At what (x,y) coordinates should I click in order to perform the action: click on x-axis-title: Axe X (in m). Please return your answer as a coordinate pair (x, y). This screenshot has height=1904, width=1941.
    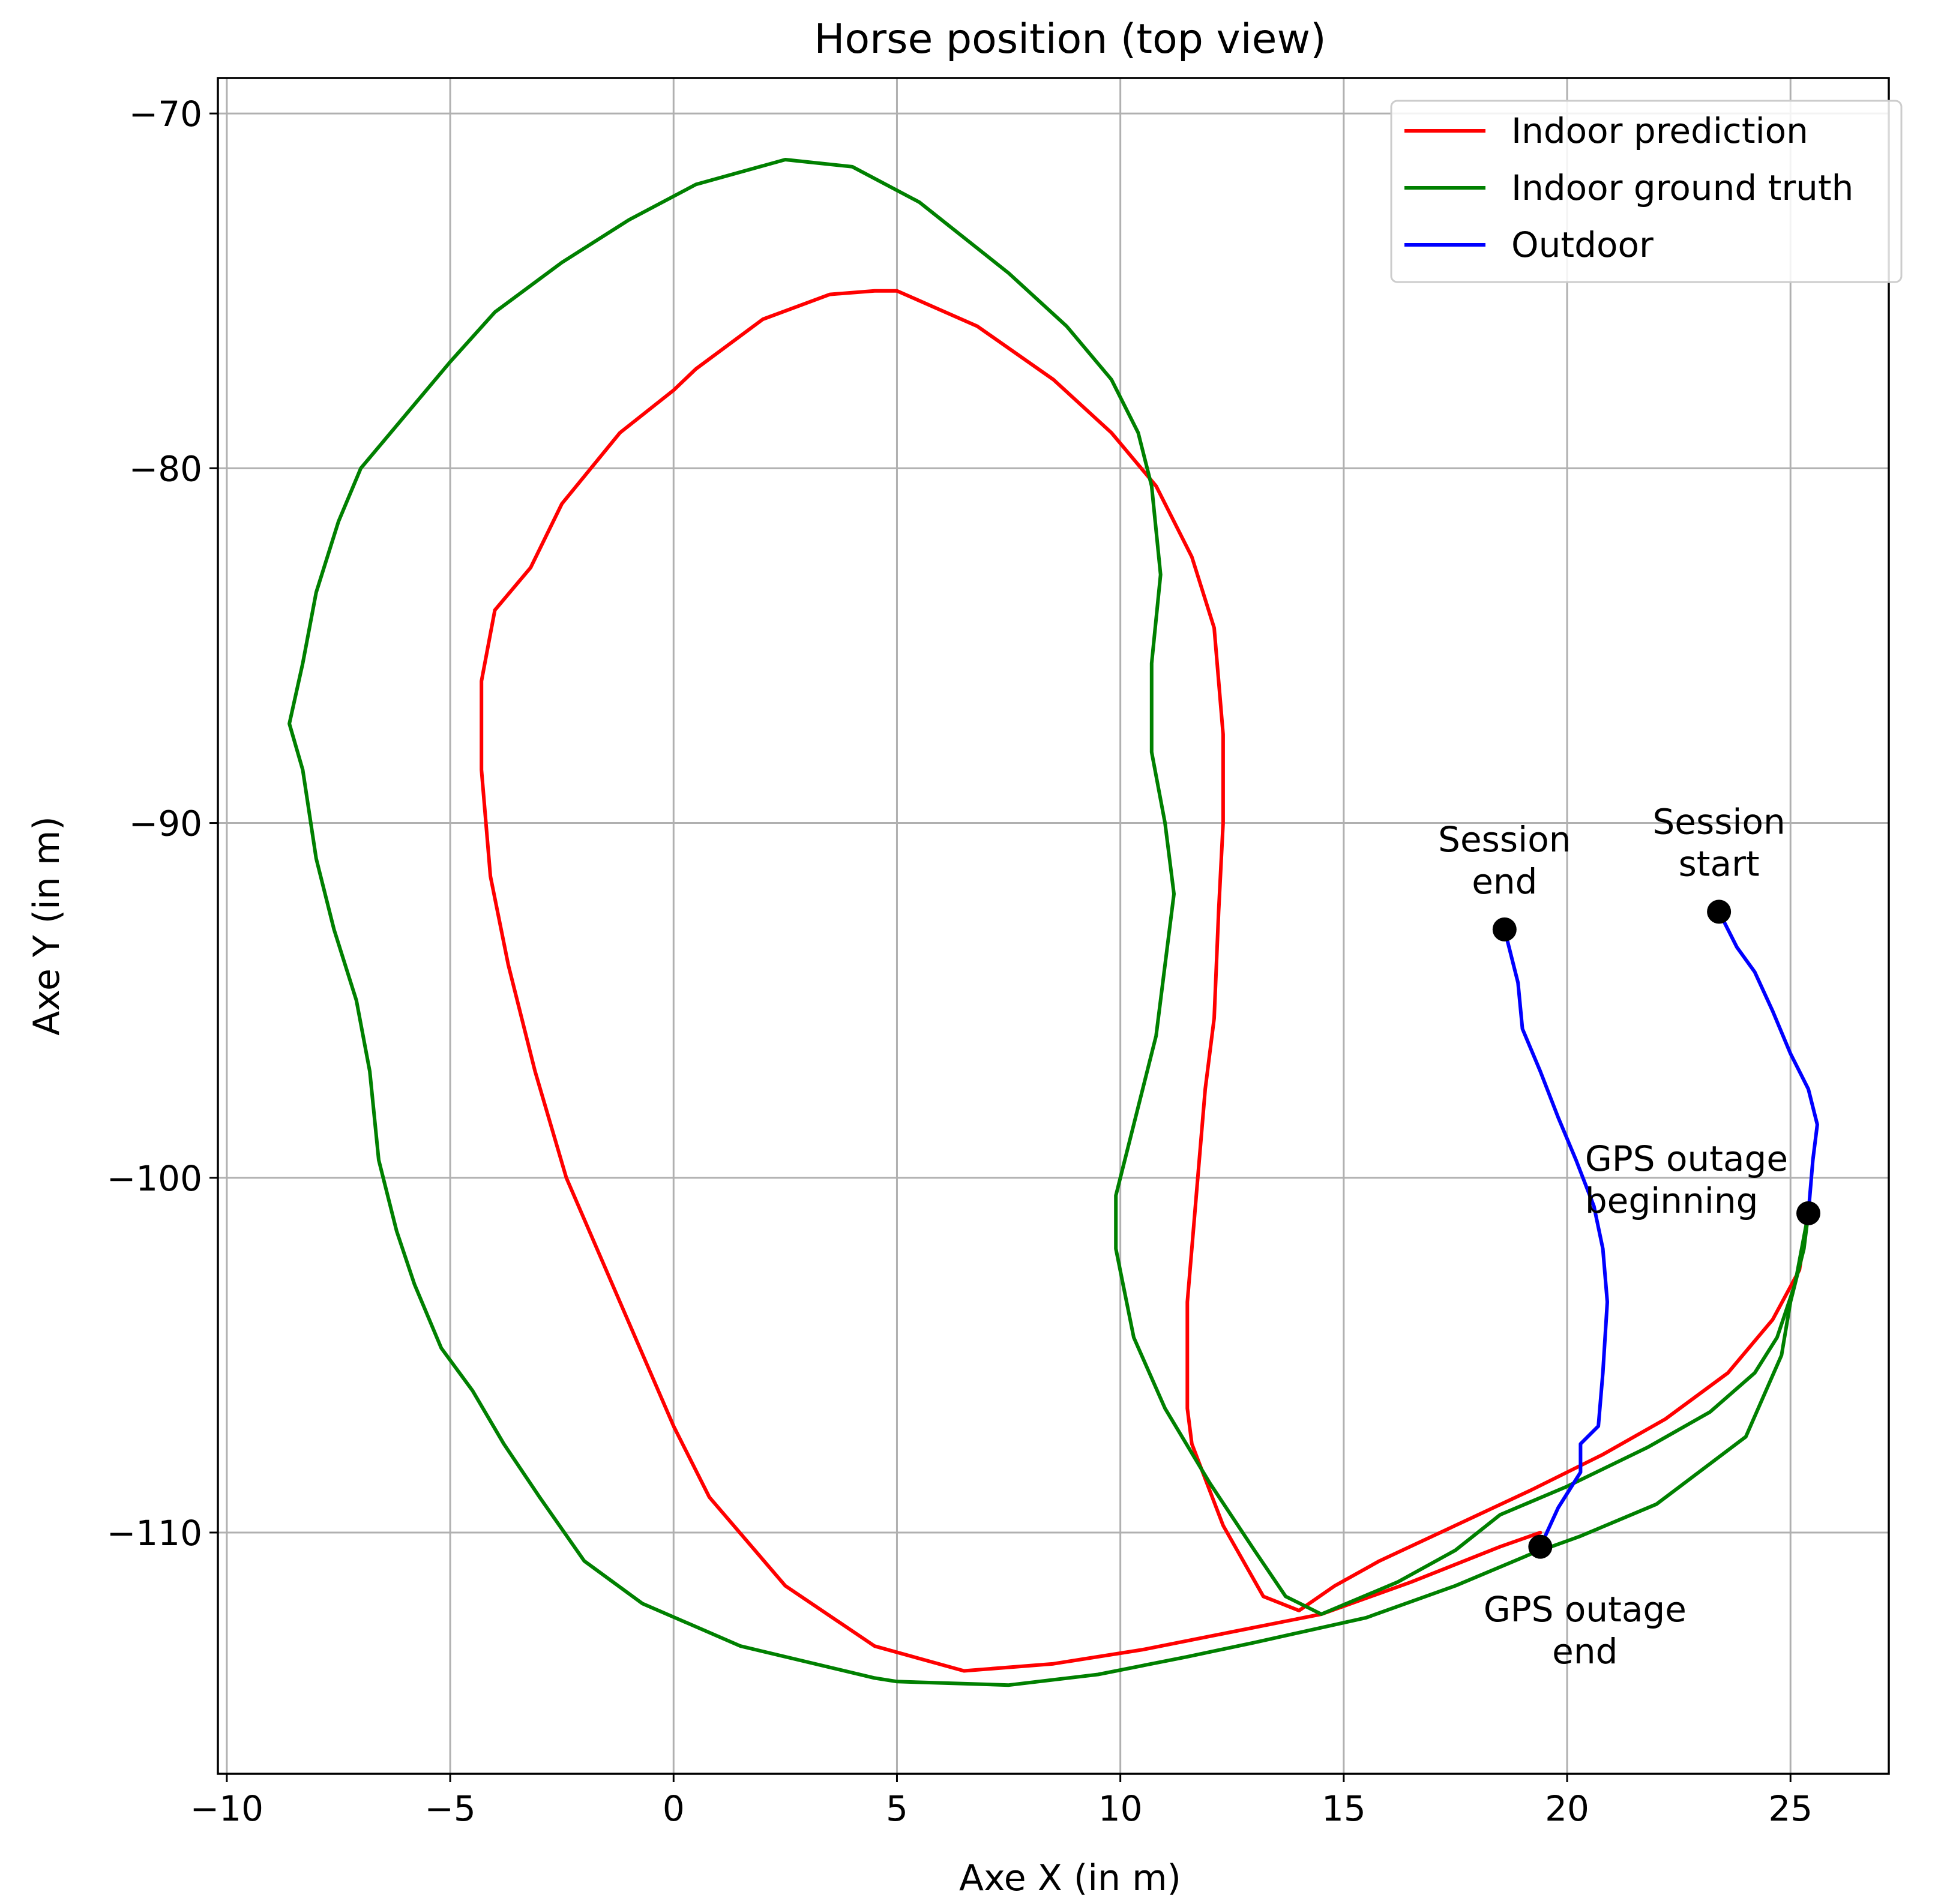
    Looking at the image, I should click on (1070, 1878).